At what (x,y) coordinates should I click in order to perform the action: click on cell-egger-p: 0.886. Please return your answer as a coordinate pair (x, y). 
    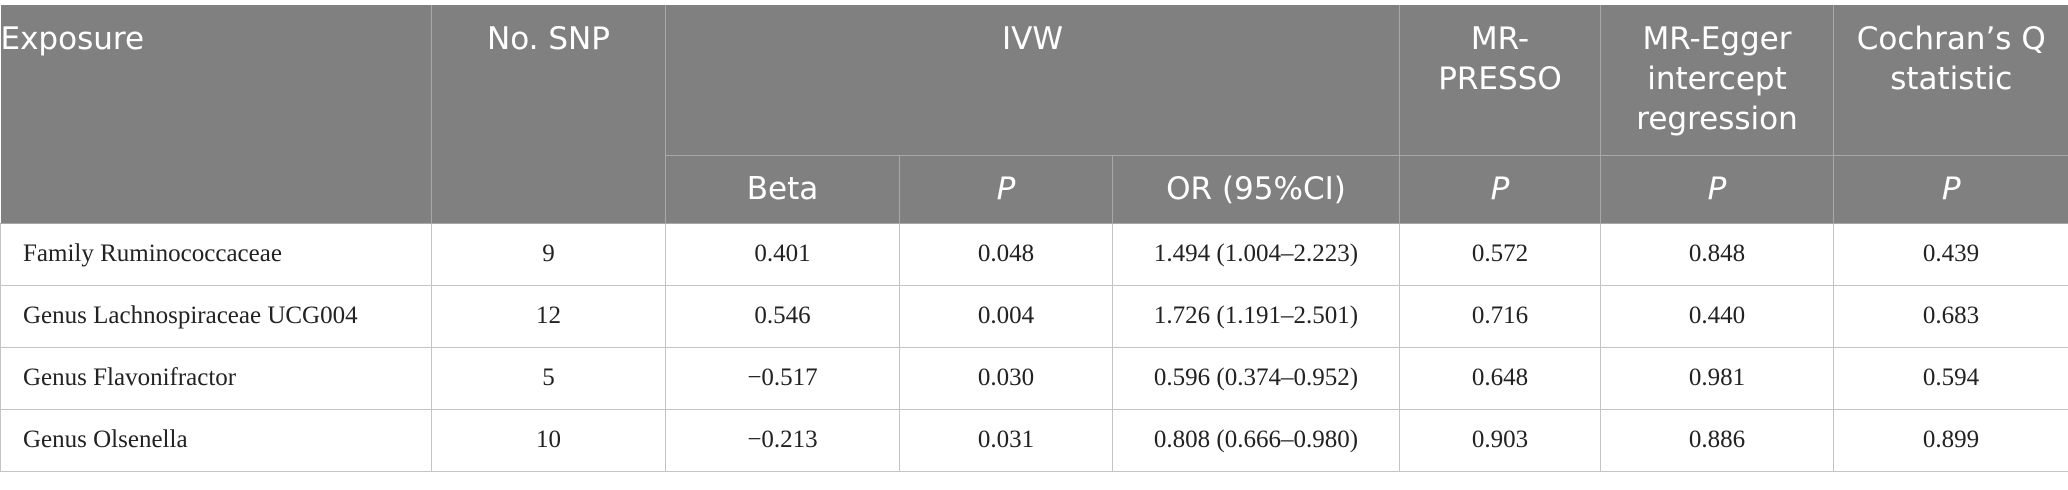
    Looking at the image, I should click on (1717, 440).